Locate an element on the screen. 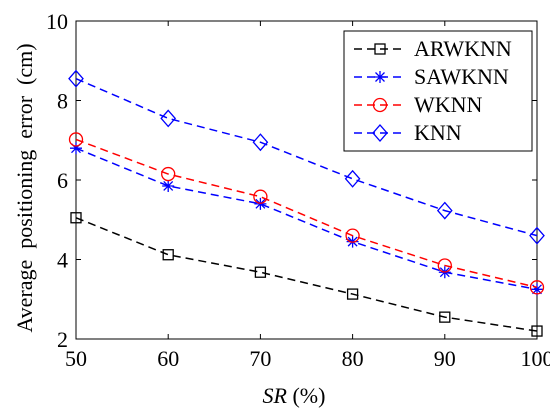 The height and width of the screenshot is (416, 550). y-tick-label: 2 is located at coordinates (62, 339).